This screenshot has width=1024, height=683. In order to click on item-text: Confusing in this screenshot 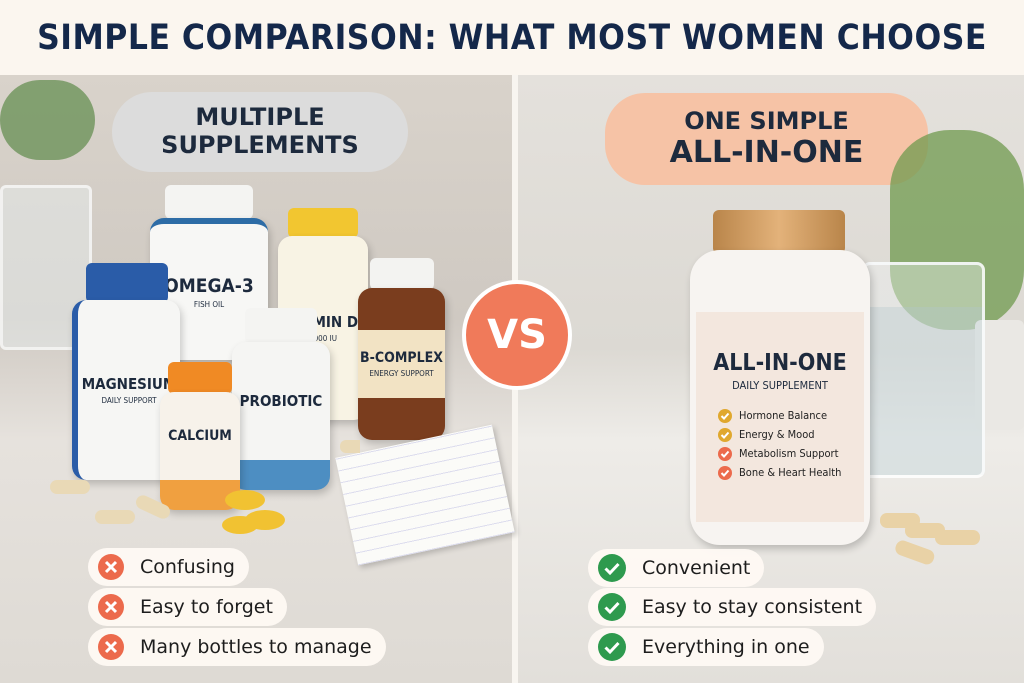, I will do `click(187, 567)`.